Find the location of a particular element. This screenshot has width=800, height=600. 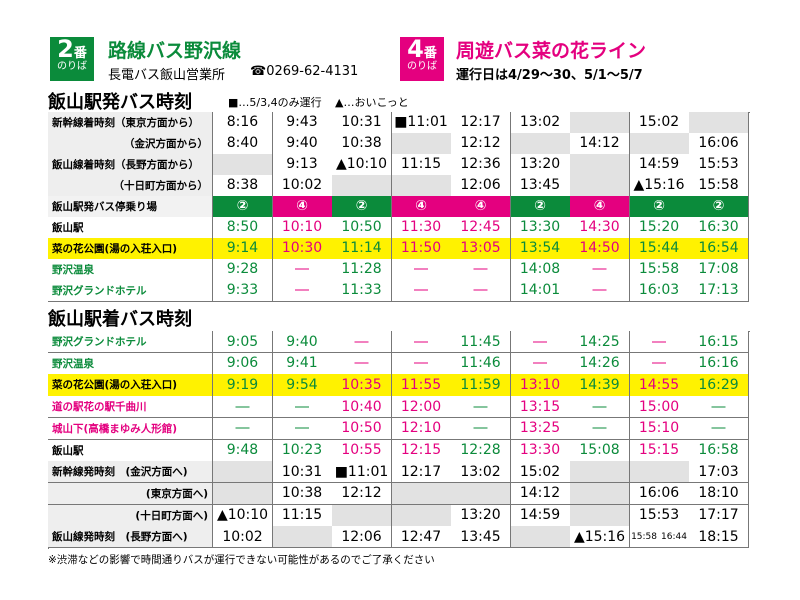

time-cell: 10:10 is located at coordinates (302, 228).